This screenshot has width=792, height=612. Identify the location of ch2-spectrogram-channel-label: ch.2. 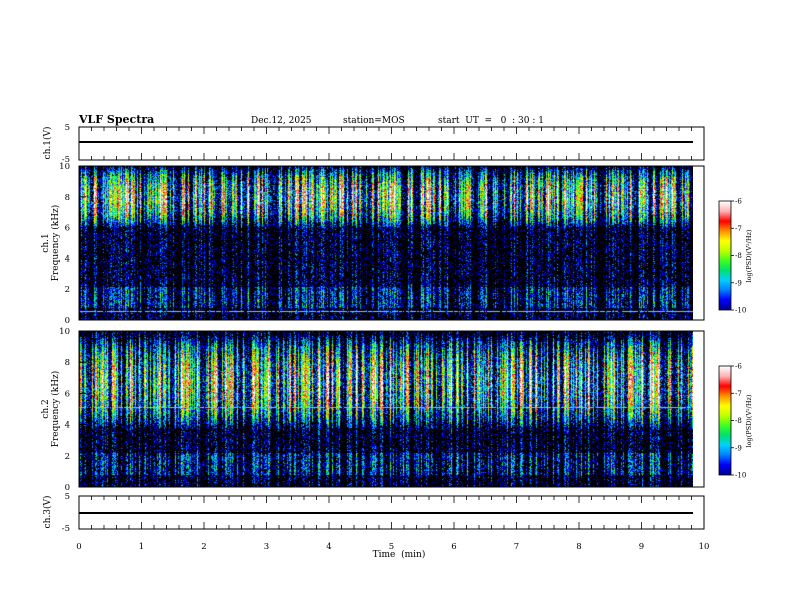
(46, 408).